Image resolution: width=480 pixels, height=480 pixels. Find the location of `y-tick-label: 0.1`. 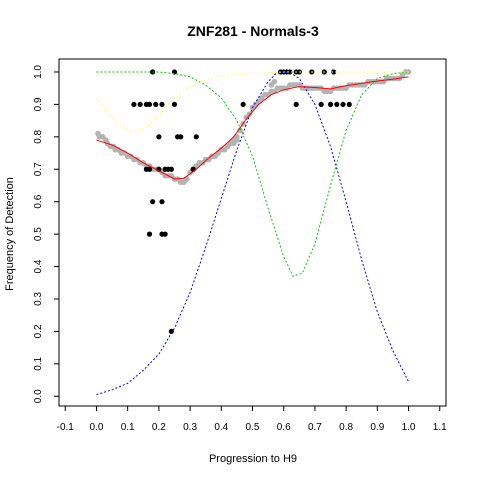

y-tick-label: 0.1 is located at coordinates (38, 363).